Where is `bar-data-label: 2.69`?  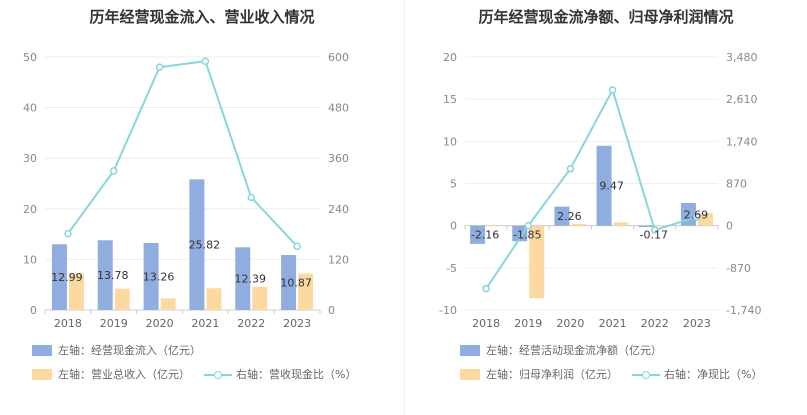 bar-data-label: 2.69 is located at coordinates (696, 214).